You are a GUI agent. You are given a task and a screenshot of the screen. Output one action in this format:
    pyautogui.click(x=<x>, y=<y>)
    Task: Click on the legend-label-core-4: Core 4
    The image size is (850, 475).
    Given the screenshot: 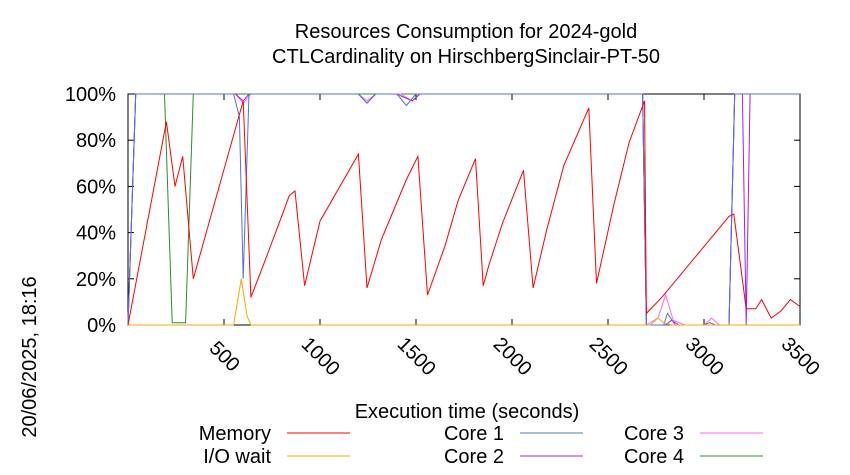 What is the action you would take?
    pyautogui.click(x=654, y=457)
    